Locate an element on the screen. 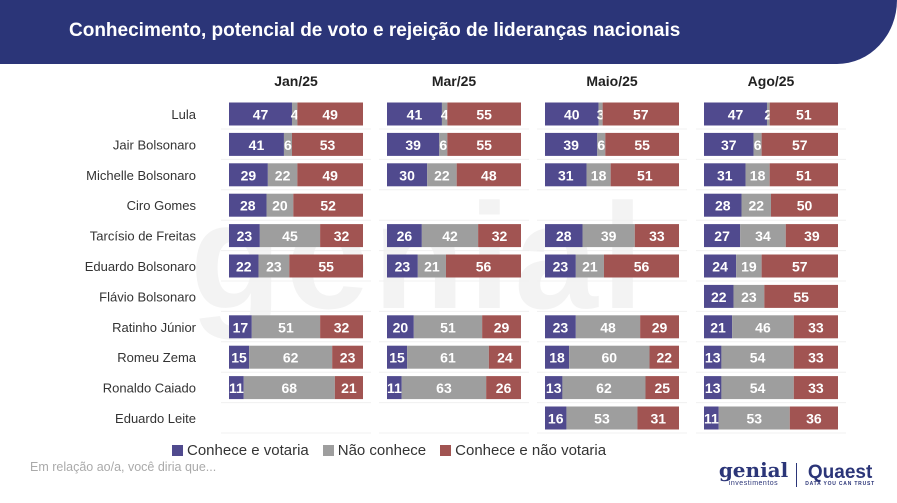  data-label: 57 is located at coordinates (641, 115).